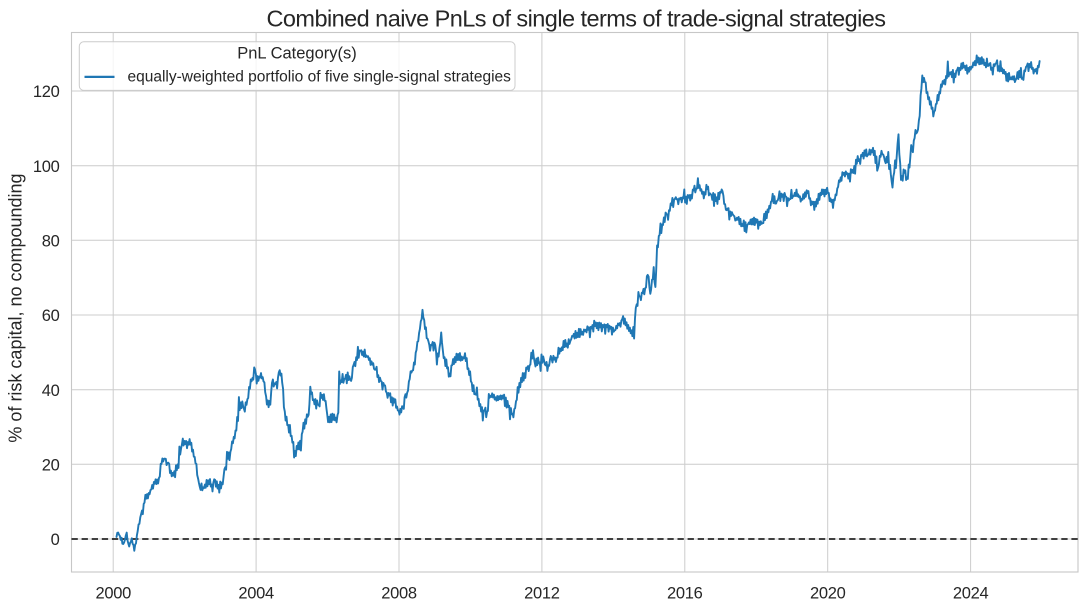  Describe the element at coordinates (685, 594) in the screenshot. I see `svg-text: 2016` at that location.